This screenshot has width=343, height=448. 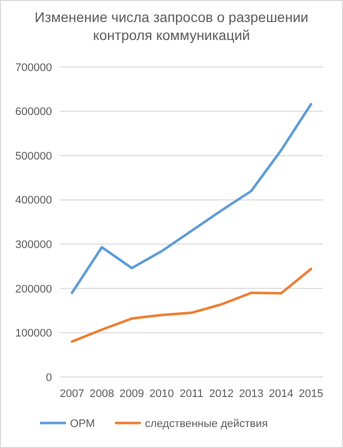 I want to click on x-tick-label: 2009, so click(x=132, y=394).